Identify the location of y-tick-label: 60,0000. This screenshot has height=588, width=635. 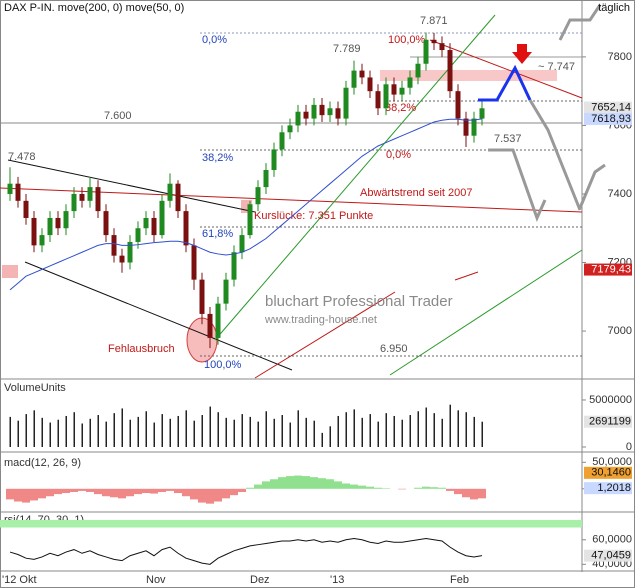
(612, 540).